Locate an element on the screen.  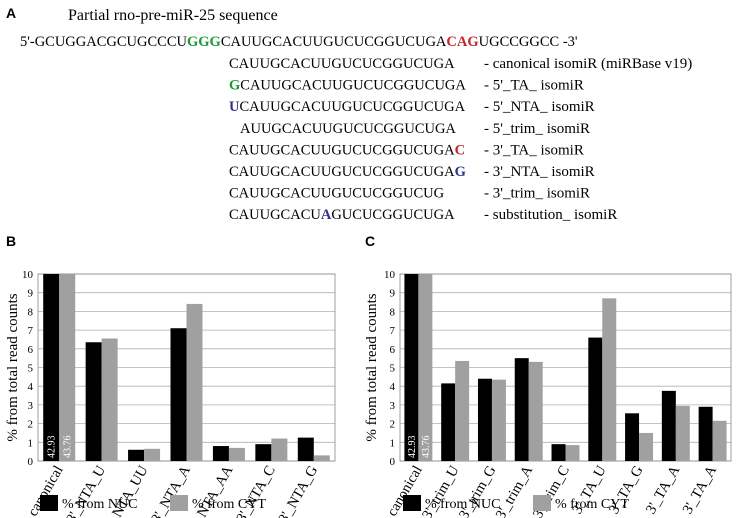
isomir-label: - 3'_TA_ isomiR is located at coordinates (534, 150).